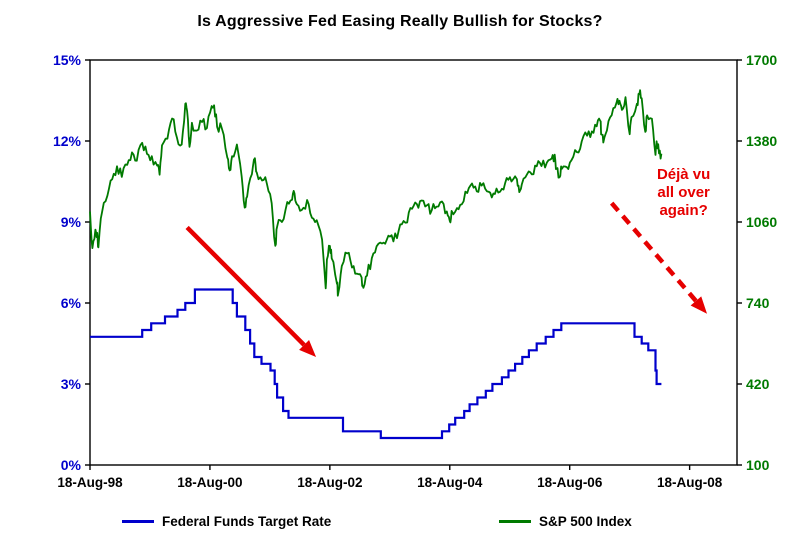 This screenshot has height=547, width=800. What do you see at coordinates (71, 384) in the screenshot?
I see `left-axis-tick-label: 3%` at bounding box center [71, 384].